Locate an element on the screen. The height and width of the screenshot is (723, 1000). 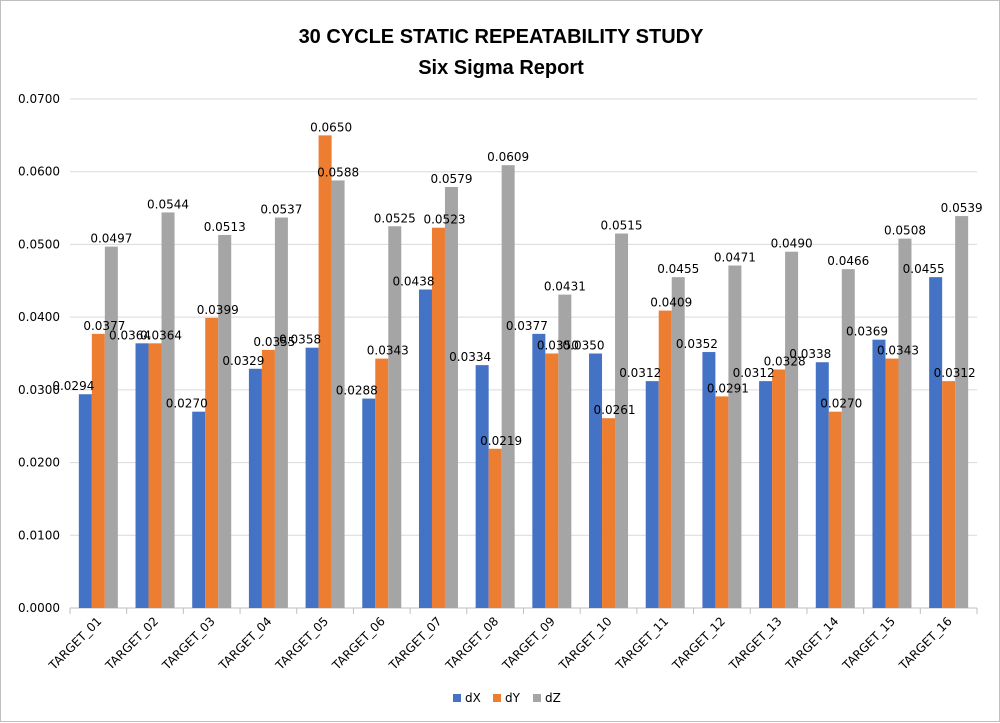
y-tick-label: 0.0100 is located at coordinates (39, 535).